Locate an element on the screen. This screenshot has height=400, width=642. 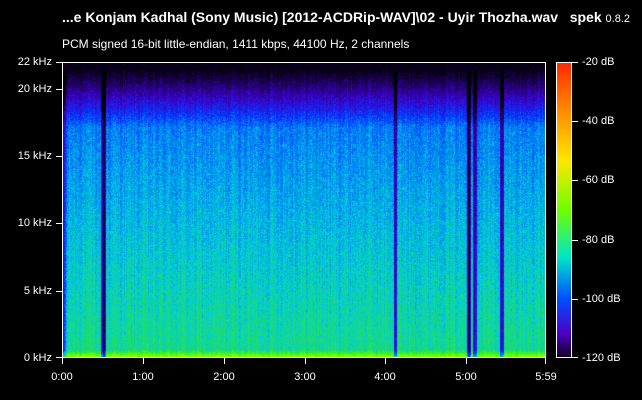
db-color-bar is located at coordinates (564, 210).